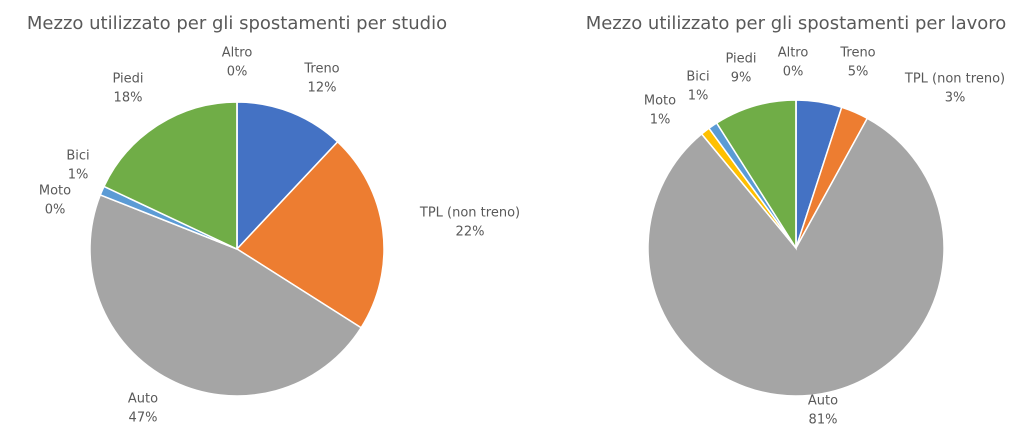  Describe the element at coordinates (823, 420) in the screenshot. I see `slice-value: 81%` at that location.